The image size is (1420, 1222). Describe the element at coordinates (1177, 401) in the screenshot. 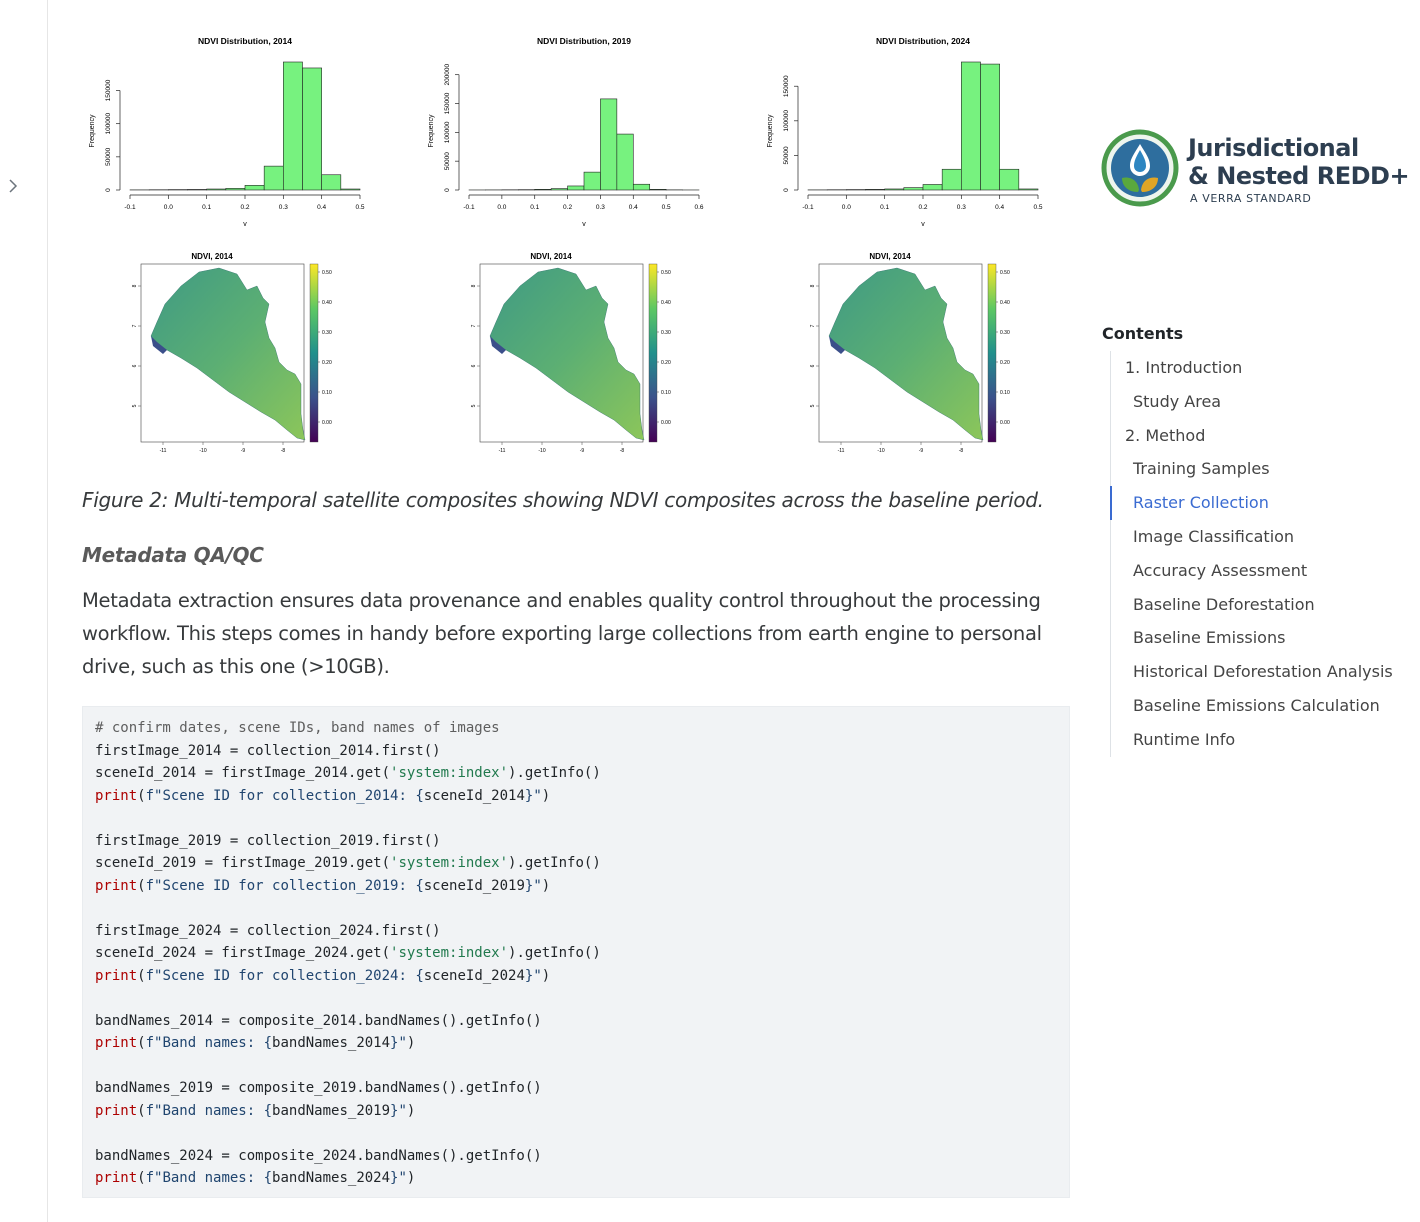

I see `toc-item: Study Area` at that location.